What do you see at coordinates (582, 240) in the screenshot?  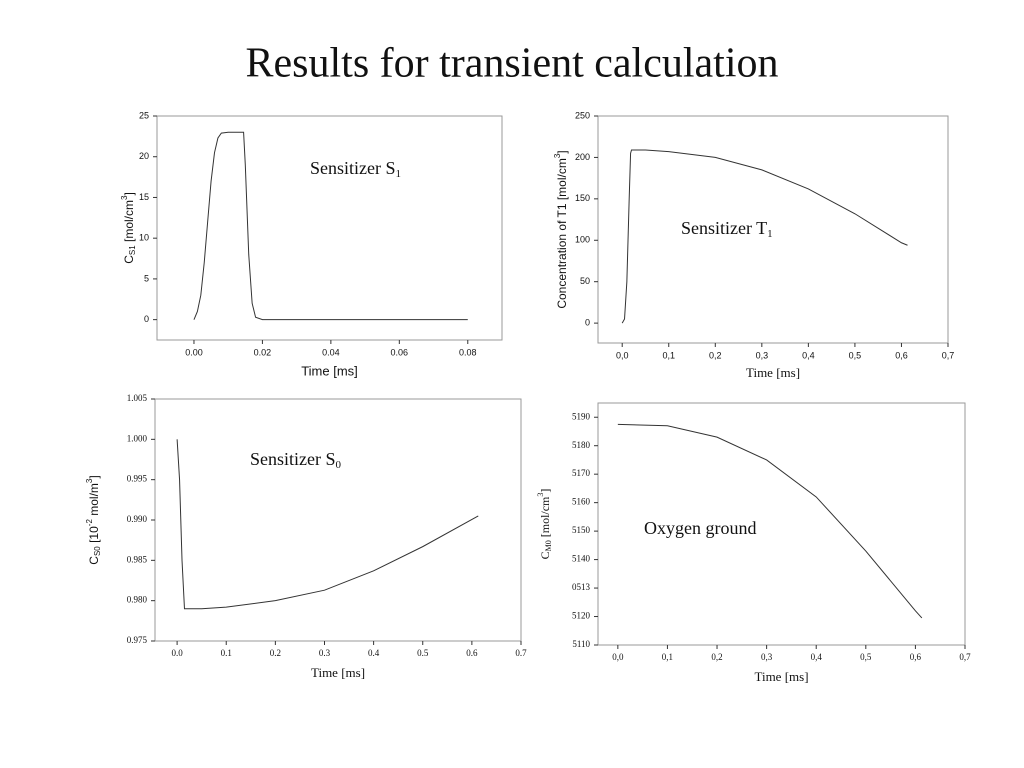 I see `y-tick-label: 100` at bounding box center [582, 240].